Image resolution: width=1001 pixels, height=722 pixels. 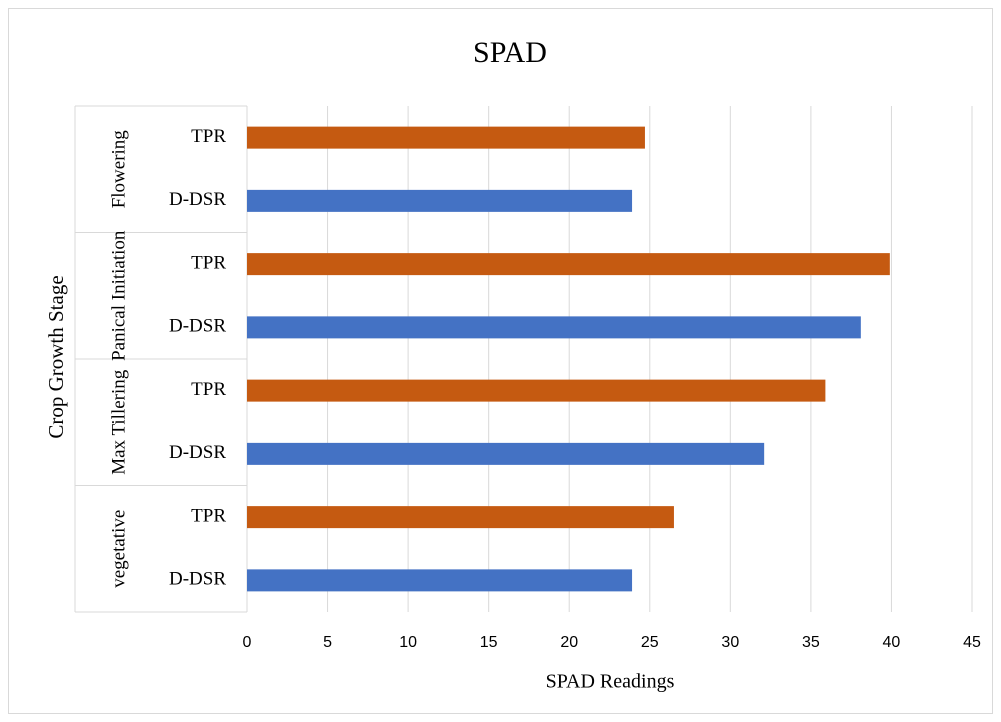 What do you see at coordinates (569, 642) in the screenshot?
I see `x-tick-label: 20` at bounding box center [569, 642].